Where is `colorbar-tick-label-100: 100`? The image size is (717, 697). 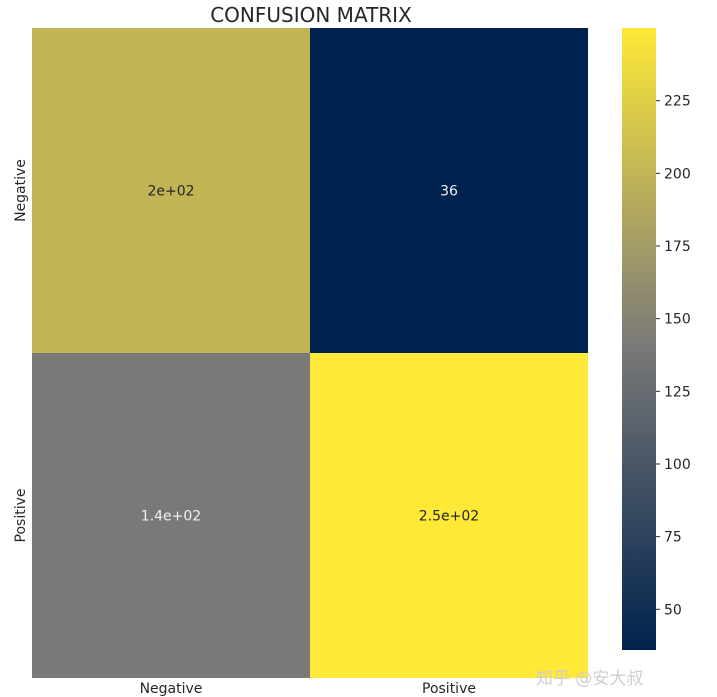
colorbar-tick-label-100: 100 is located at coordinates (677, 465).